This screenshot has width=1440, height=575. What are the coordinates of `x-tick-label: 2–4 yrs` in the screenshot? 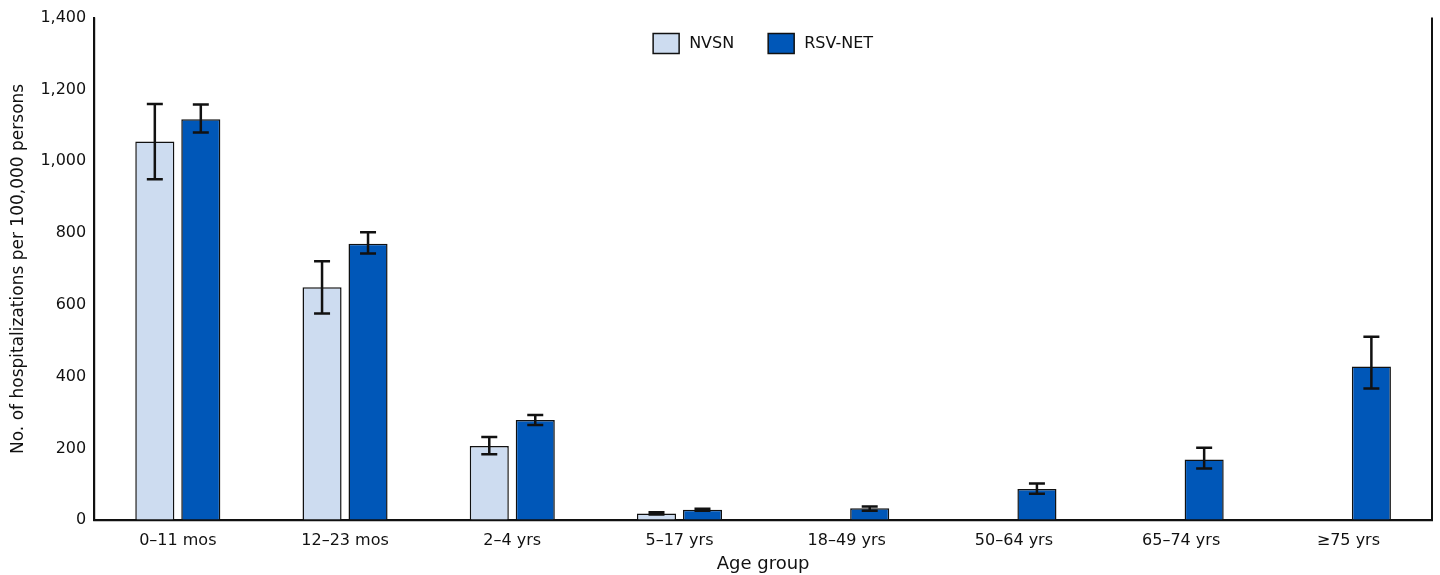 It's located at (512, 539).